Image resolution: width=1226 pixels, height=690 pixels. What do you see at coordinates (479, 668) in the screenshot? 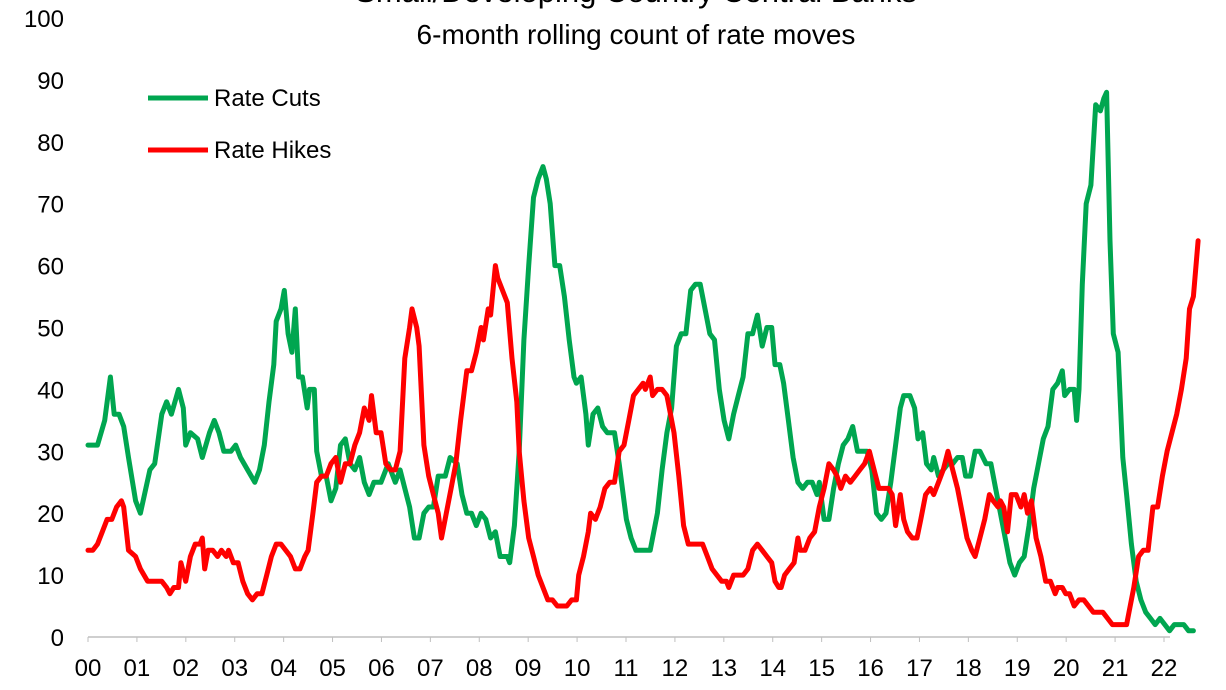
I see `x-tick-label: 08` at bounding box center [479, 668].